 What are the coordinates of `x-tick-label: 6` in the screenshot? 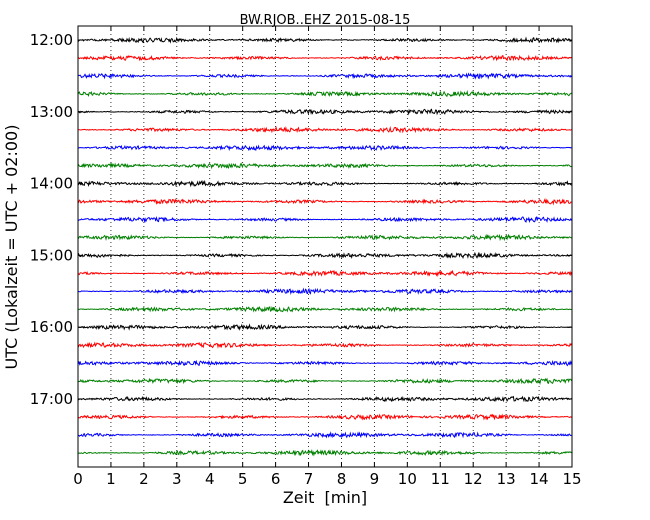 It's located at (276, 479).